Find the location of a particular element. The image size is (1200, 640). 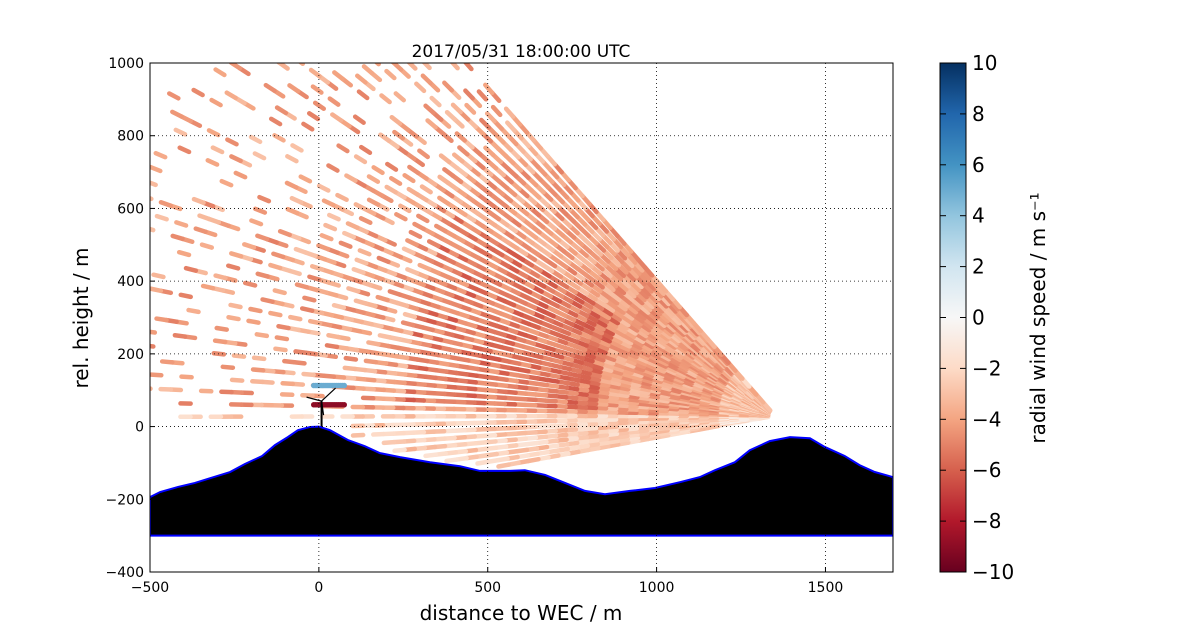

colorbar-tick-label: −2 is located at coordinates (986, 368).